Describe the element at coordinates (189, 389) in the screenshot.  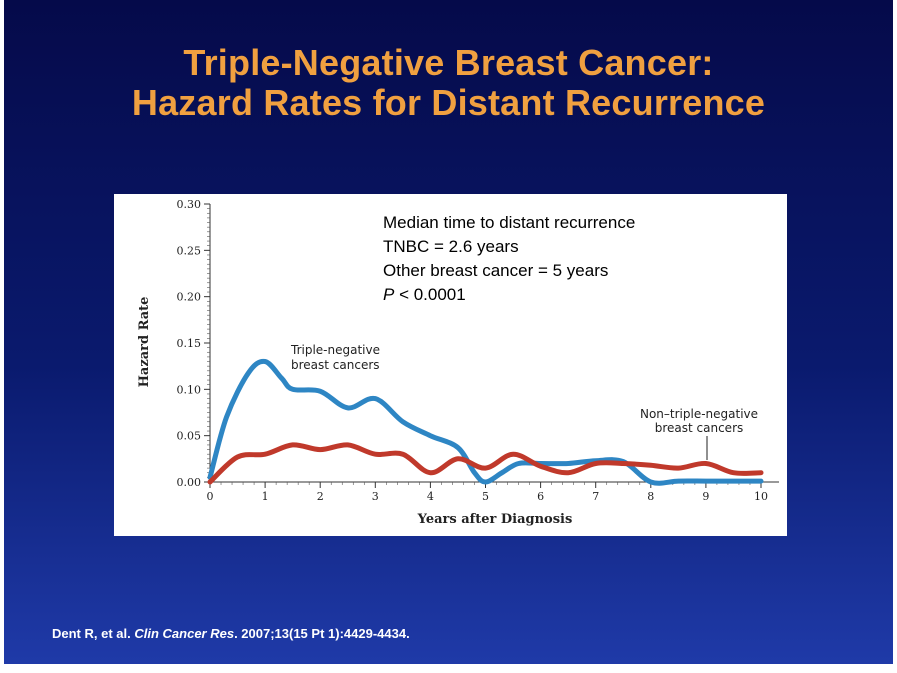
I see `y-tick-label: 0.10` at that location.